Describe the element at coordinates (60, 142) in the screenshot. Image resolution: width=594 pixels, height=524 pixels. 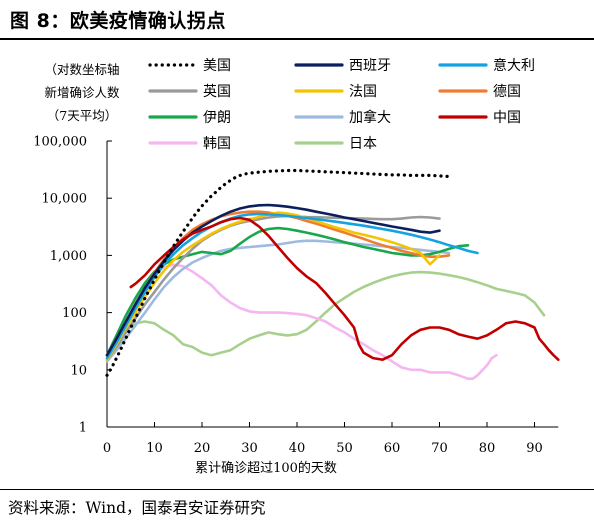
I see `y-tick-label: 100,000` at that location.